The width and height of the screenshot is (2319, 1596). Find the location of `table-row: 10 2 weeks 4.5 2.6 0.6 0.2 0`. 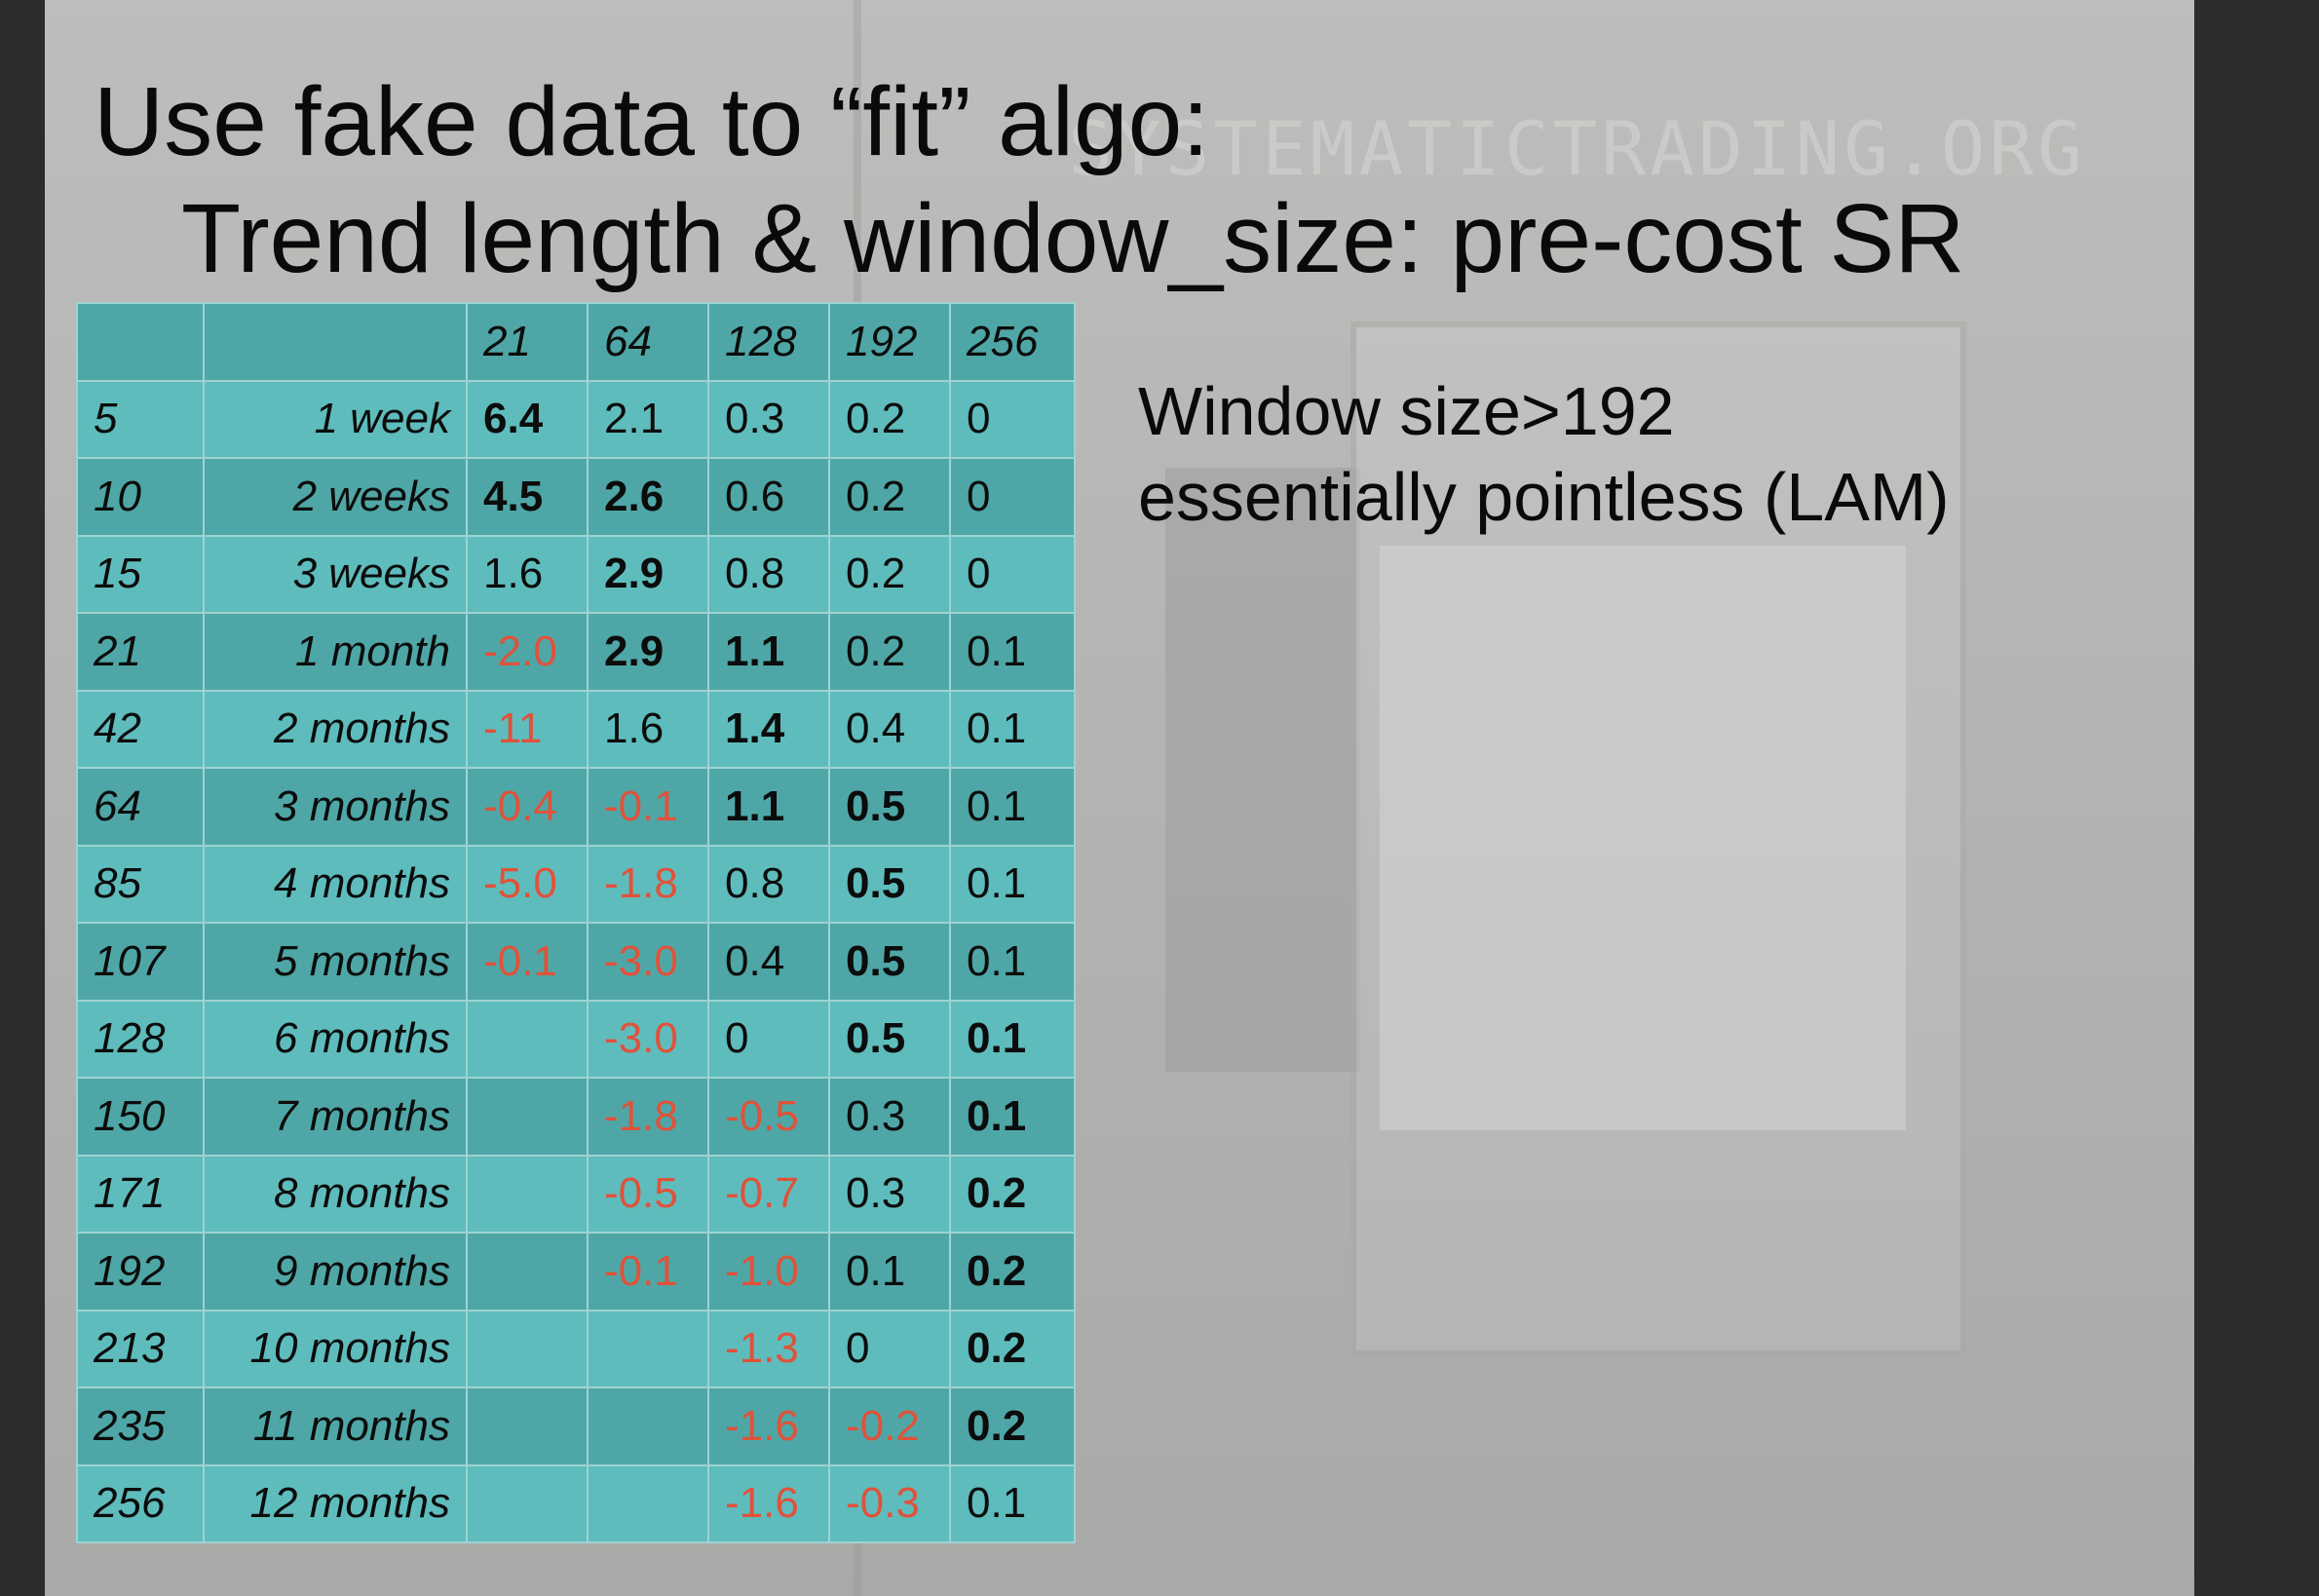

table-row: 10 2 weeks 4.5 2.6 0.6 0.2 0 is located at coordinates (576, 497).